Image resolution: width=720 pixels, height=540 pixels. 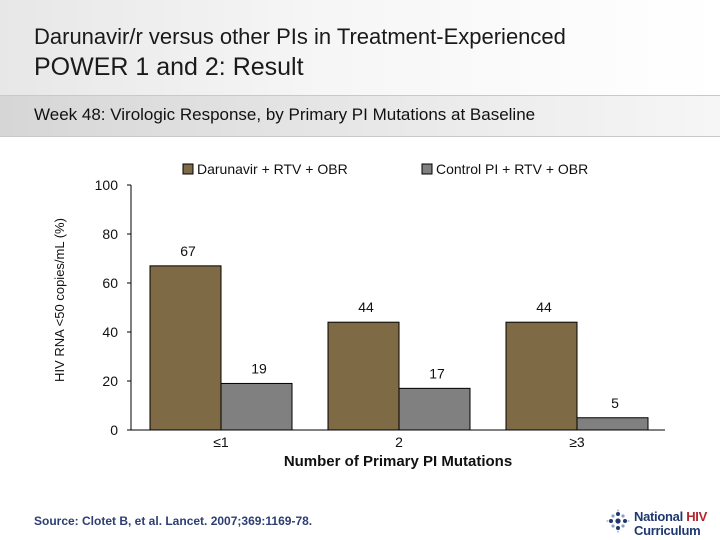 What do you see at coordinates (110, 332) in the screenshot?
I see `y-tick-label: 40` at bounding box center [110, 332].